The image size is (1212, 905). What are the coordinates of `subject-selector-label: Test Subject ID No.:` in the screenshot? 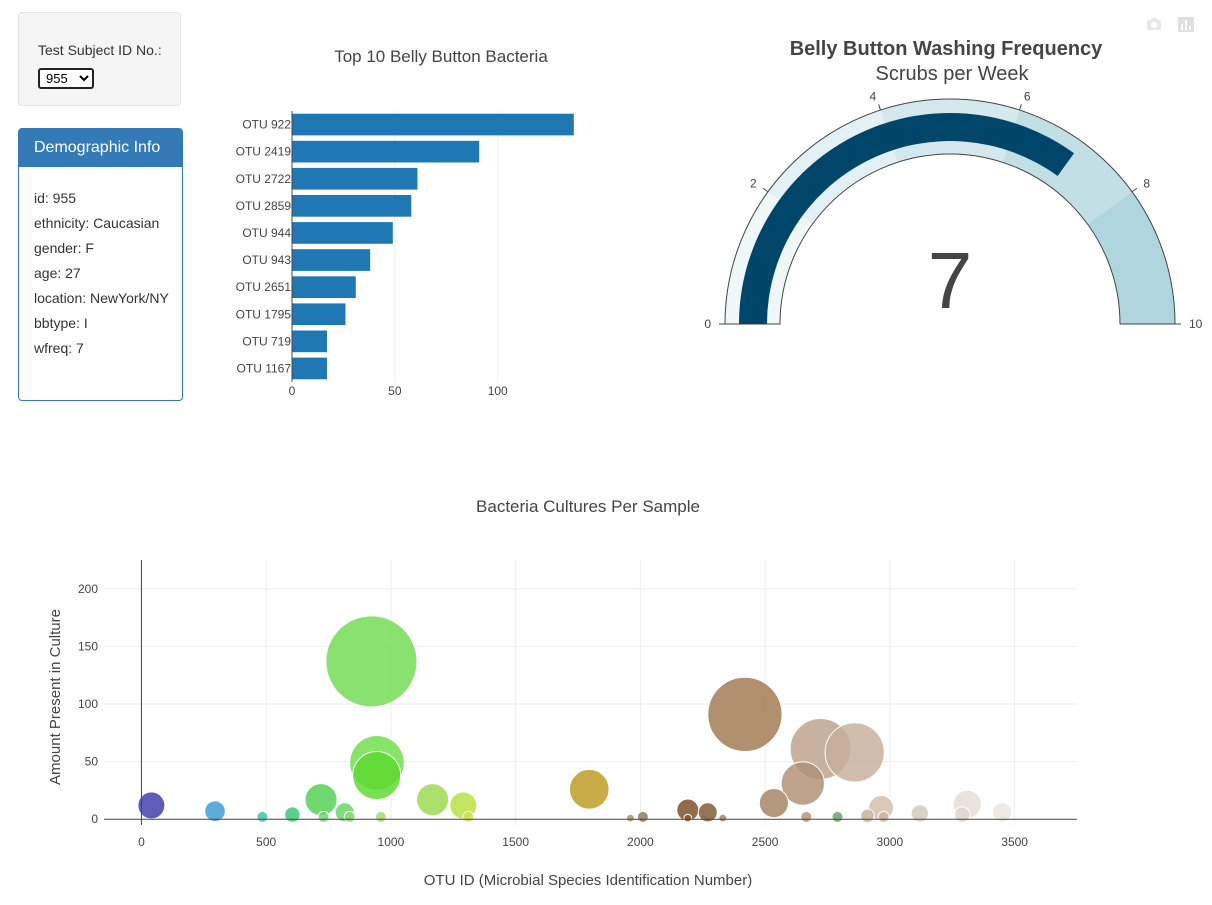 It's located at (100, 50).